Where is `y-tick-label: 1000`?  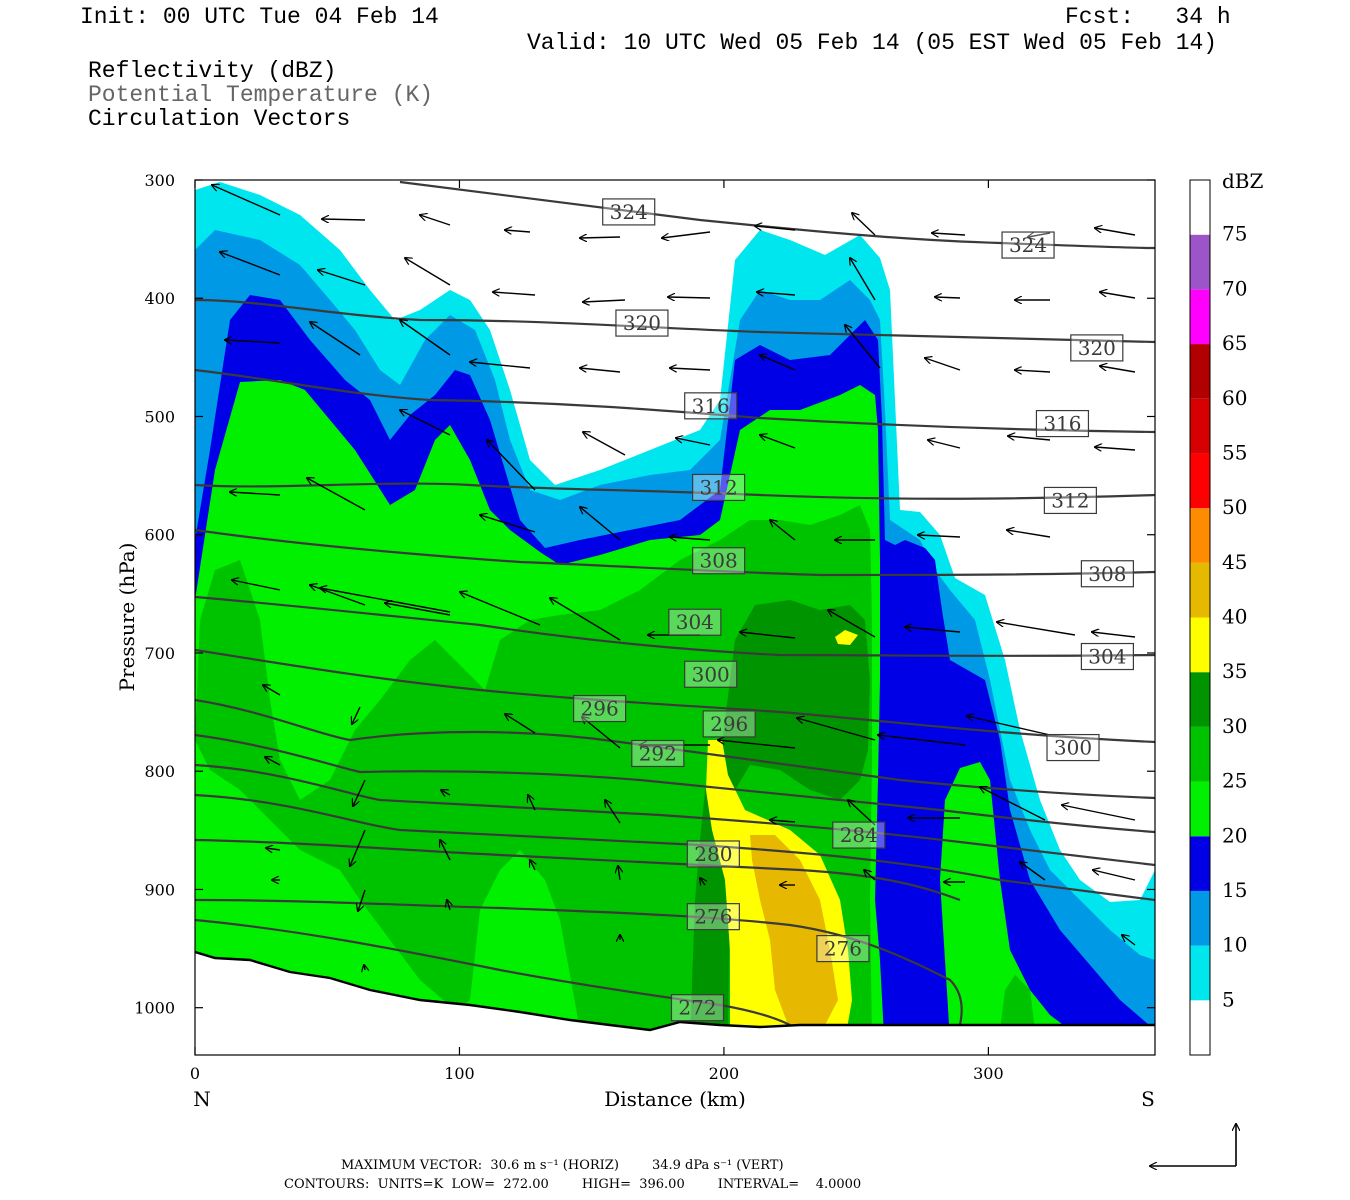 y-tick-label: 1000 is located at coordinates (154, 1008).